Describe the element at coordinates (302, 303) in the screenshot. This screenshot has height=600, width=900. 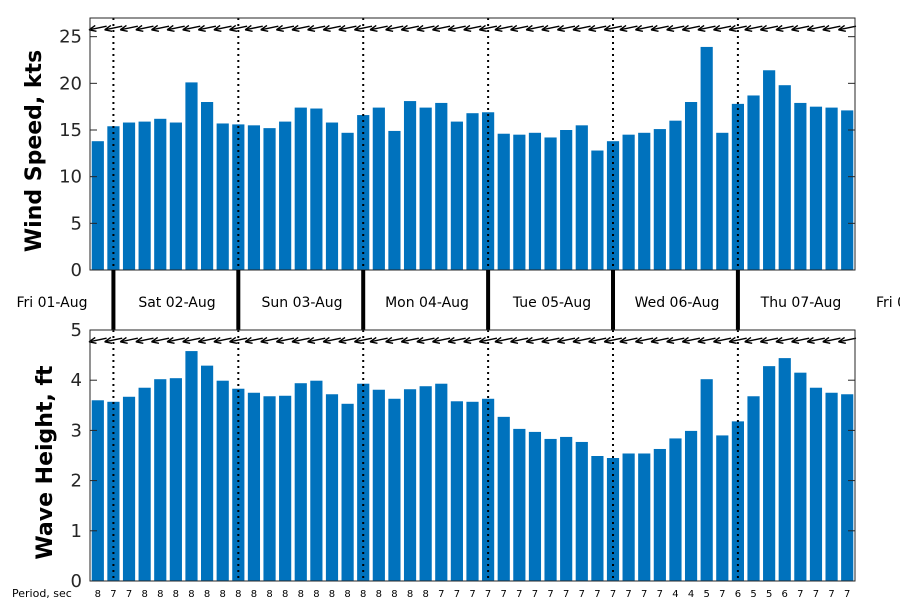
I see `day-label-2: Sun 03-Aug` at that location.